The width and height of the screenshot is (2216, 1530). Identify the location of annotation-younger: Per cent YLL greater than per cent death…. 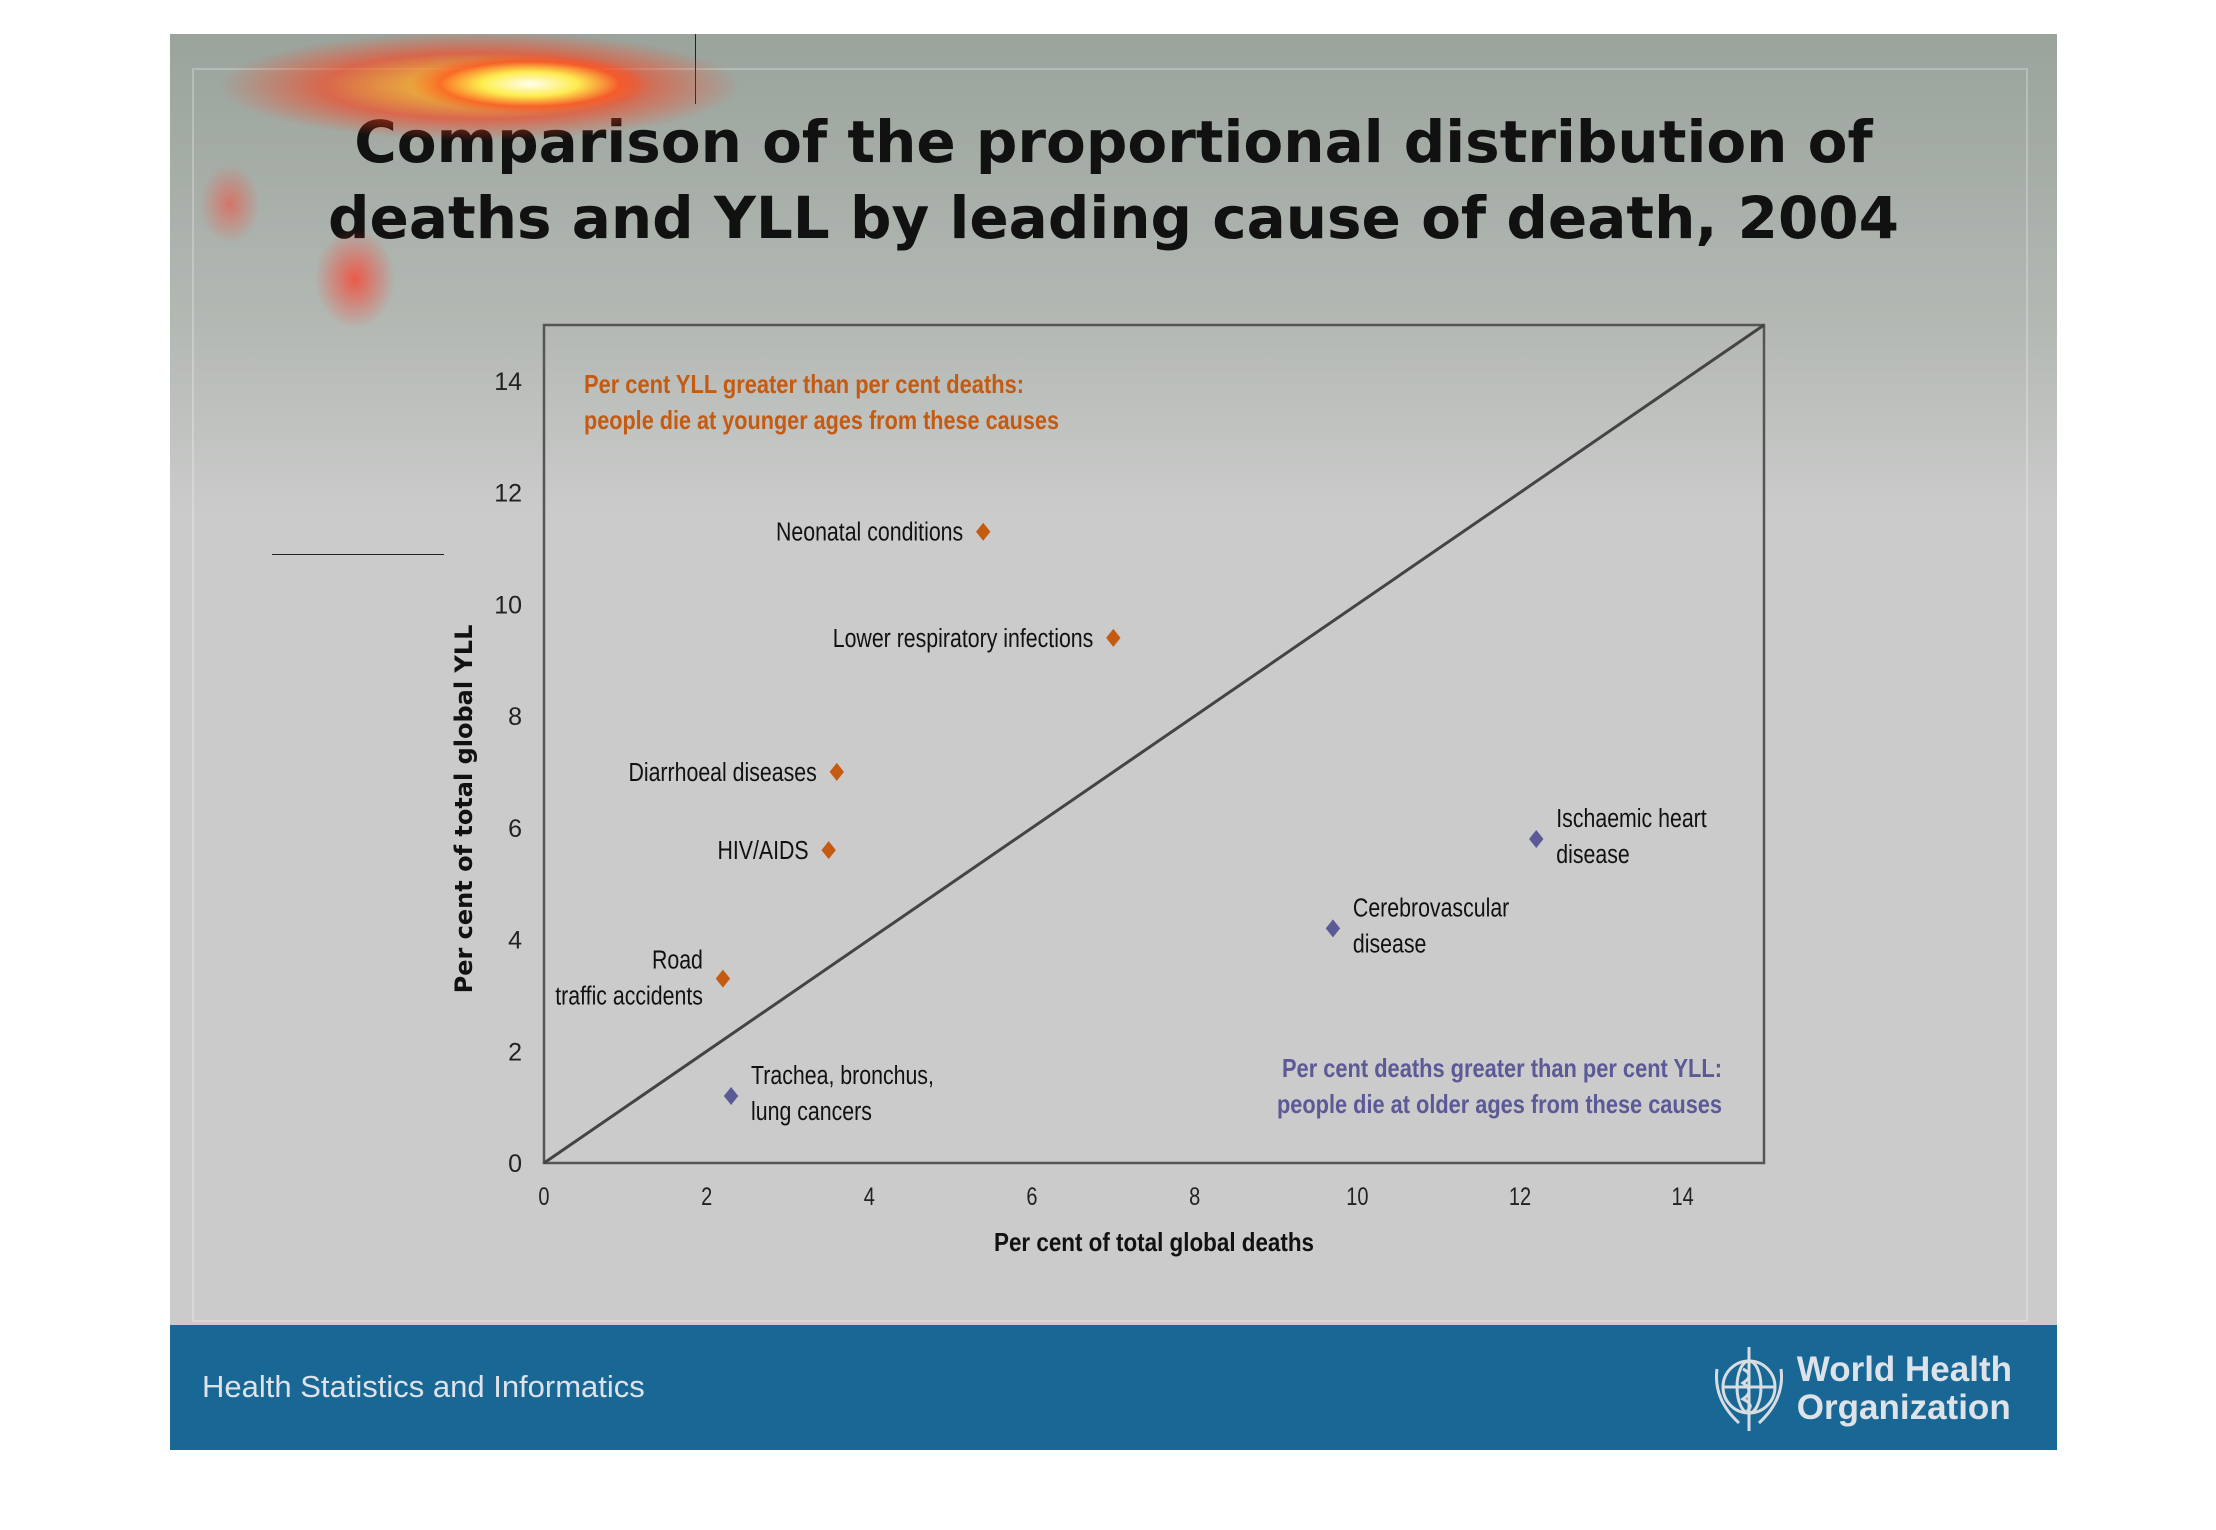
(804, 384).